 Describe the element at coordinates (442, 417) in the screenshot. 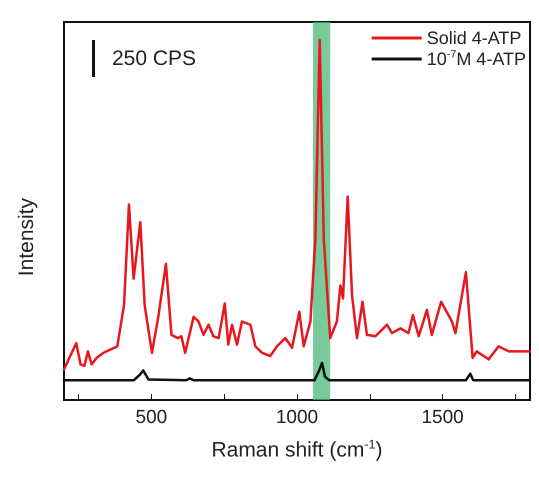

I see `x-tick-label: 1500` at that location.